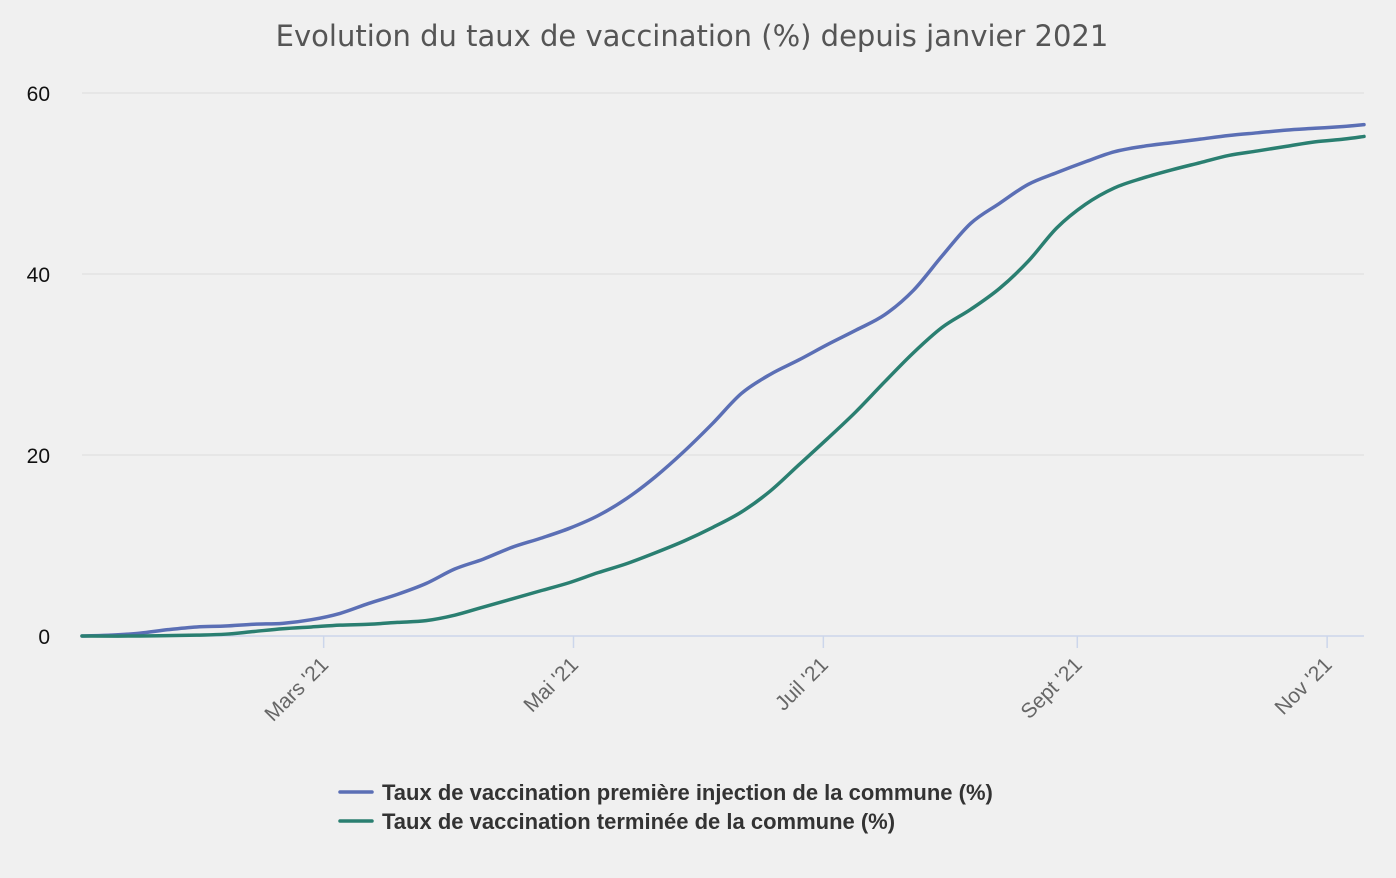  What do you see at coordinates (44, 637) in the screenshot?
I see `y-tick-label: 0` at bounding box center [44, 637].